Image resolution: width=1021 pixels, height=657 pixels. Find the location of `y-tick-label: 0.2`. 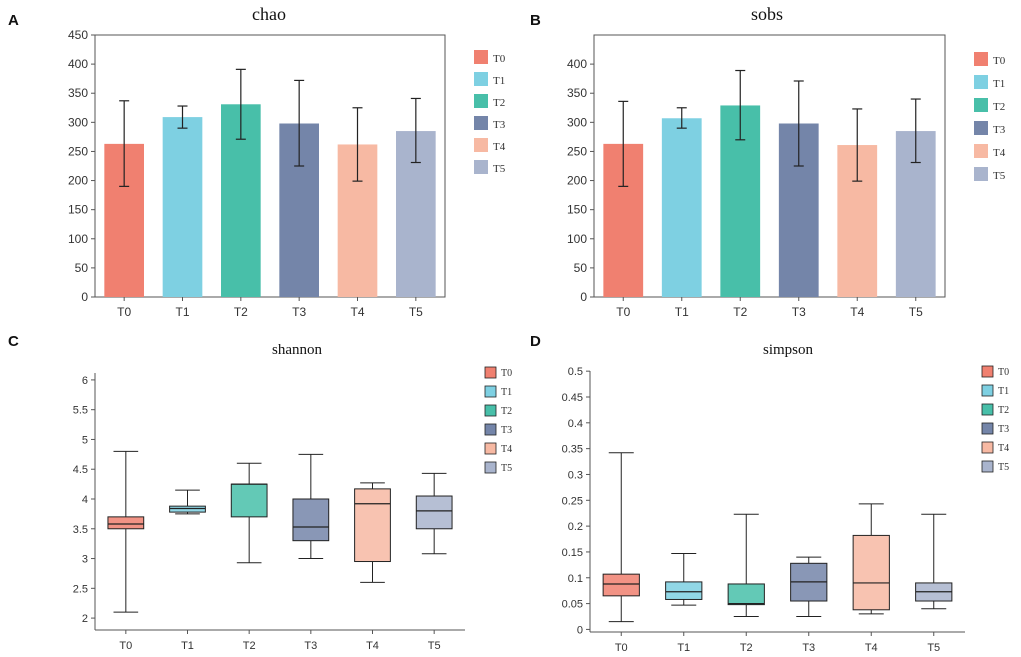

y-tick-label: 0.2 is located at coordinates (575, 527).